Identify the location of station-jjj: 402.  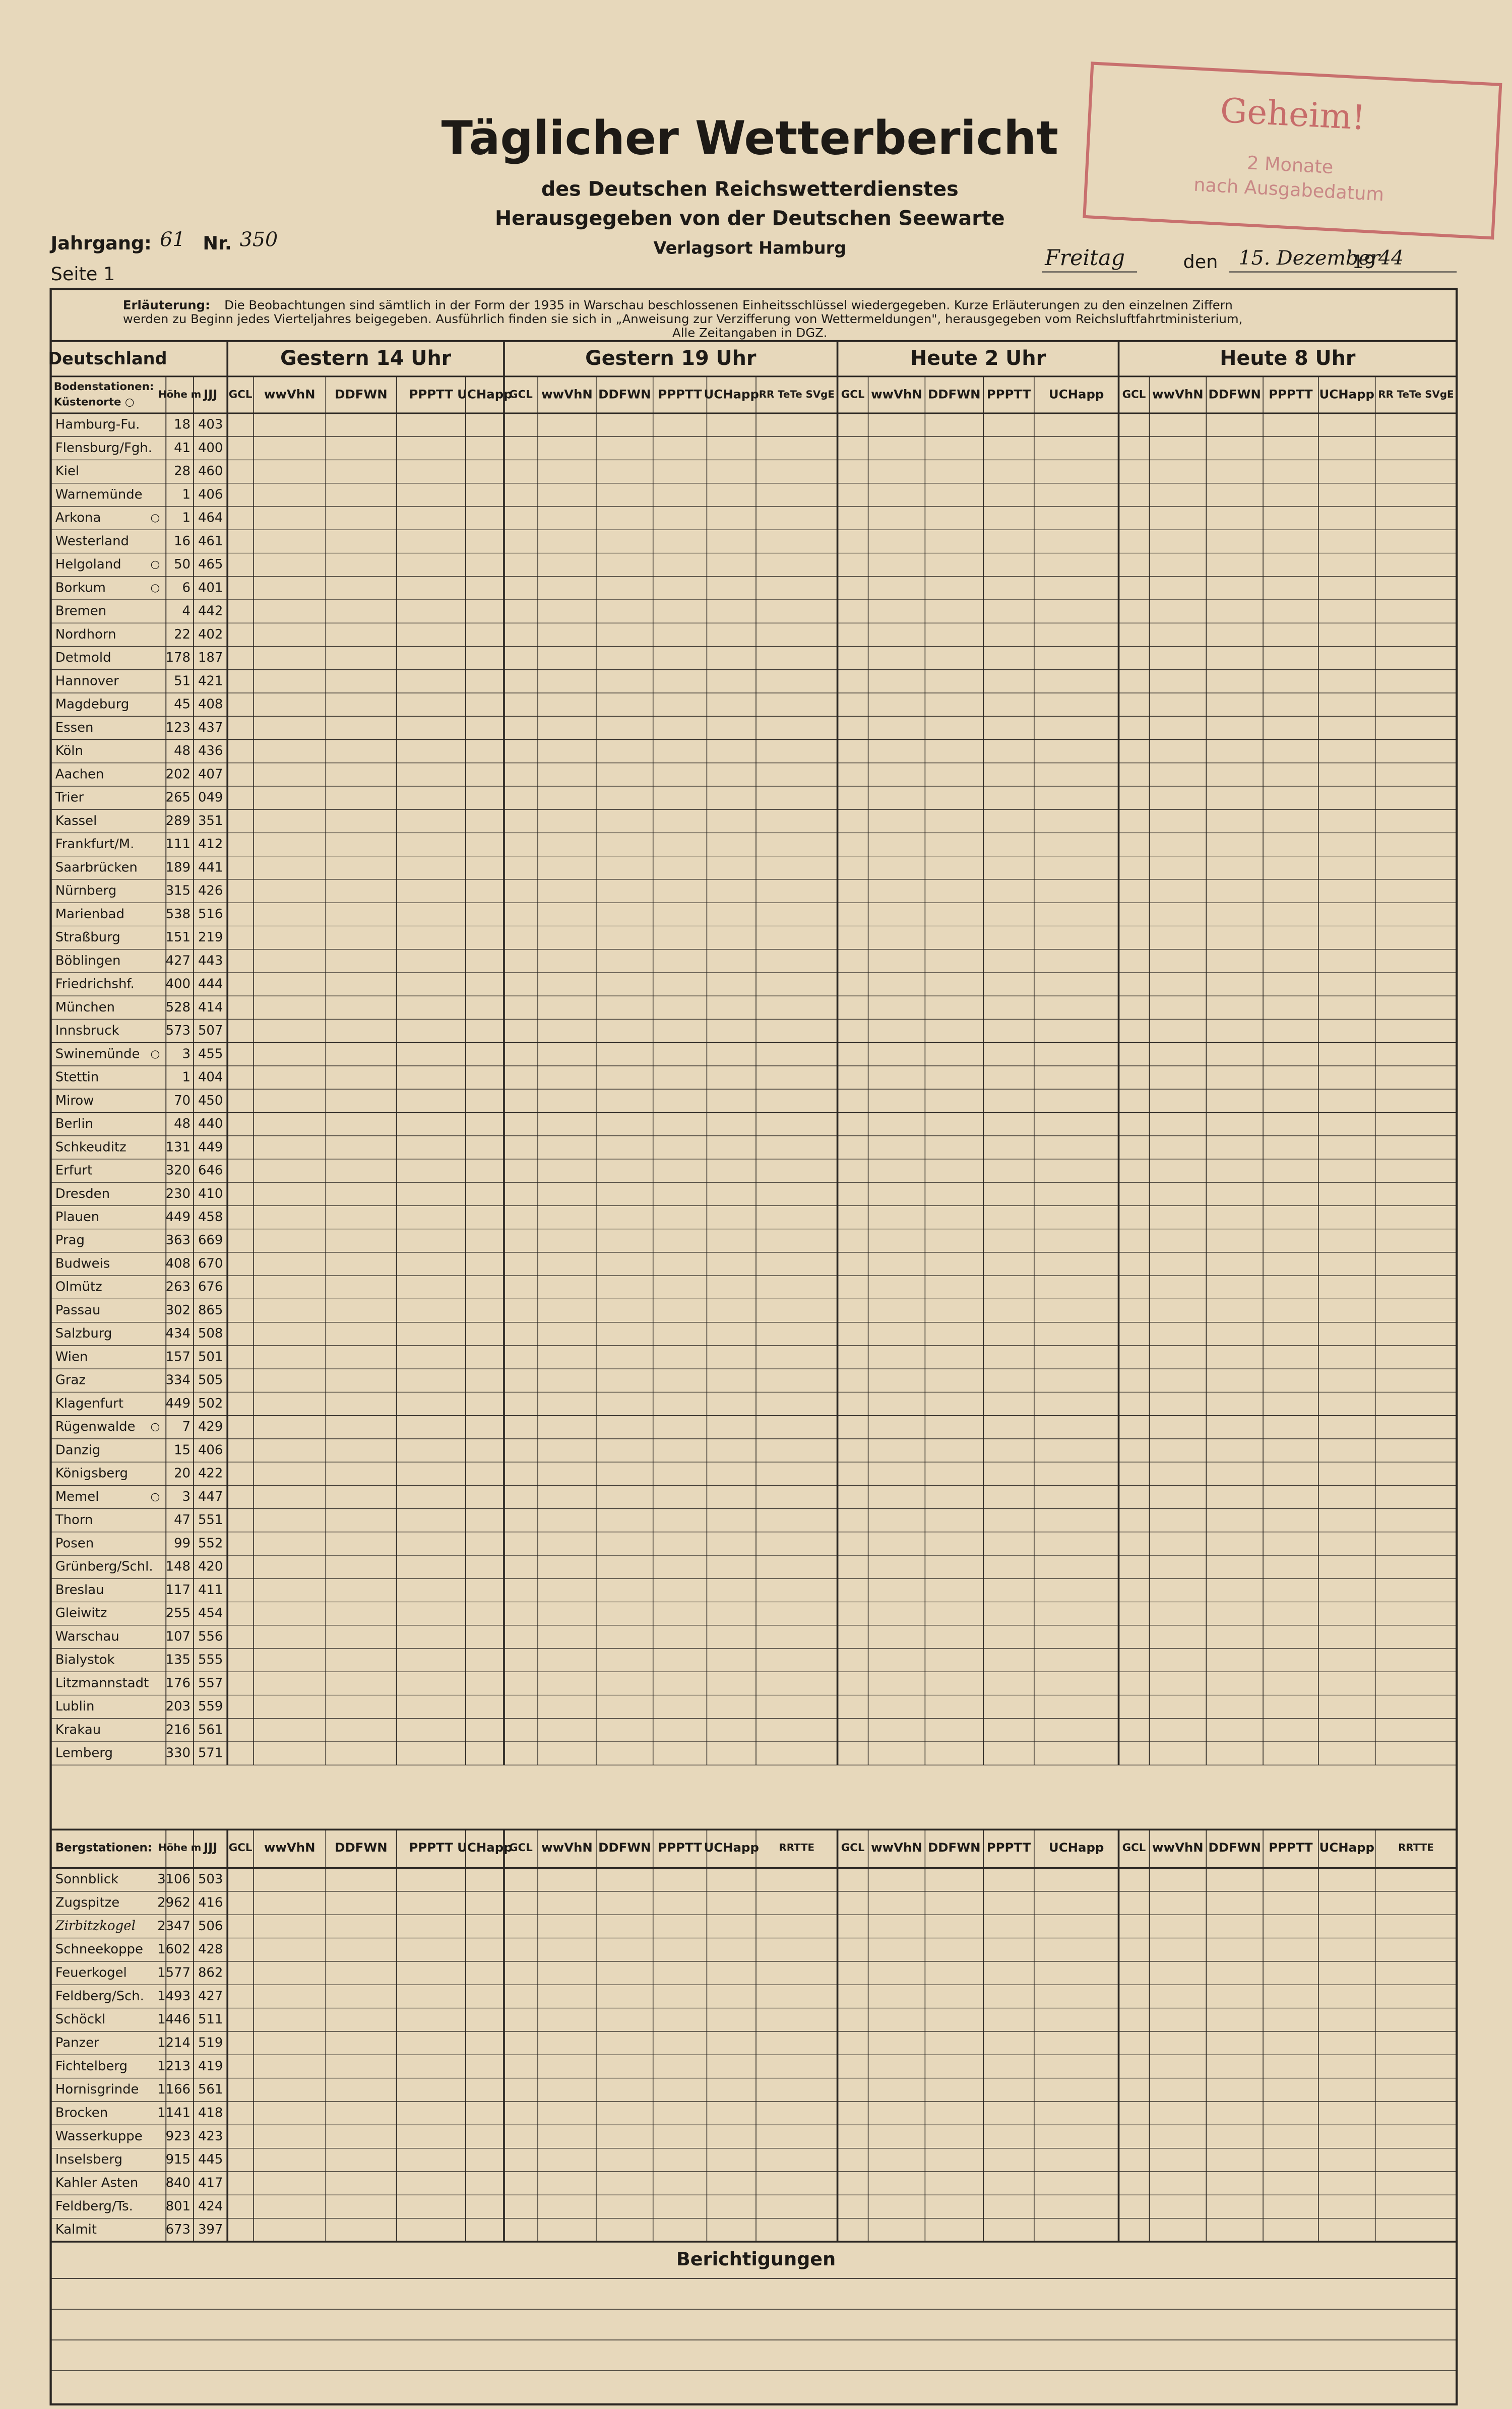
(210, 634).